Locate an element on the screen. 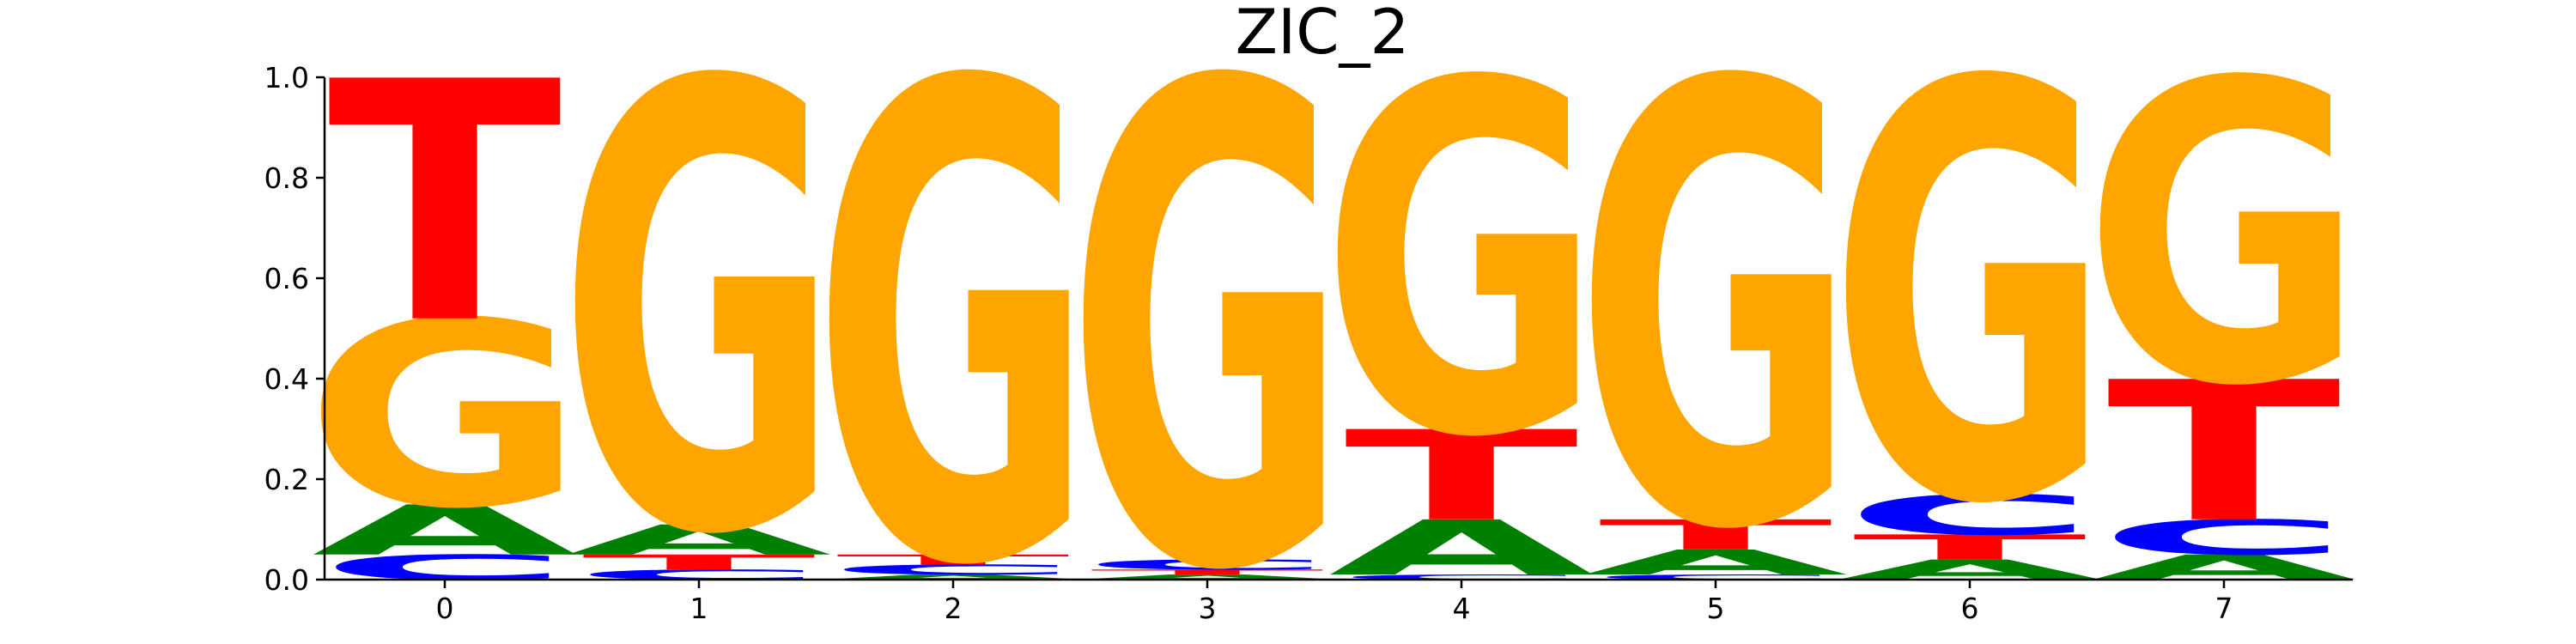  y-tick-label: 0.6 is located at coordinates (286, 279).